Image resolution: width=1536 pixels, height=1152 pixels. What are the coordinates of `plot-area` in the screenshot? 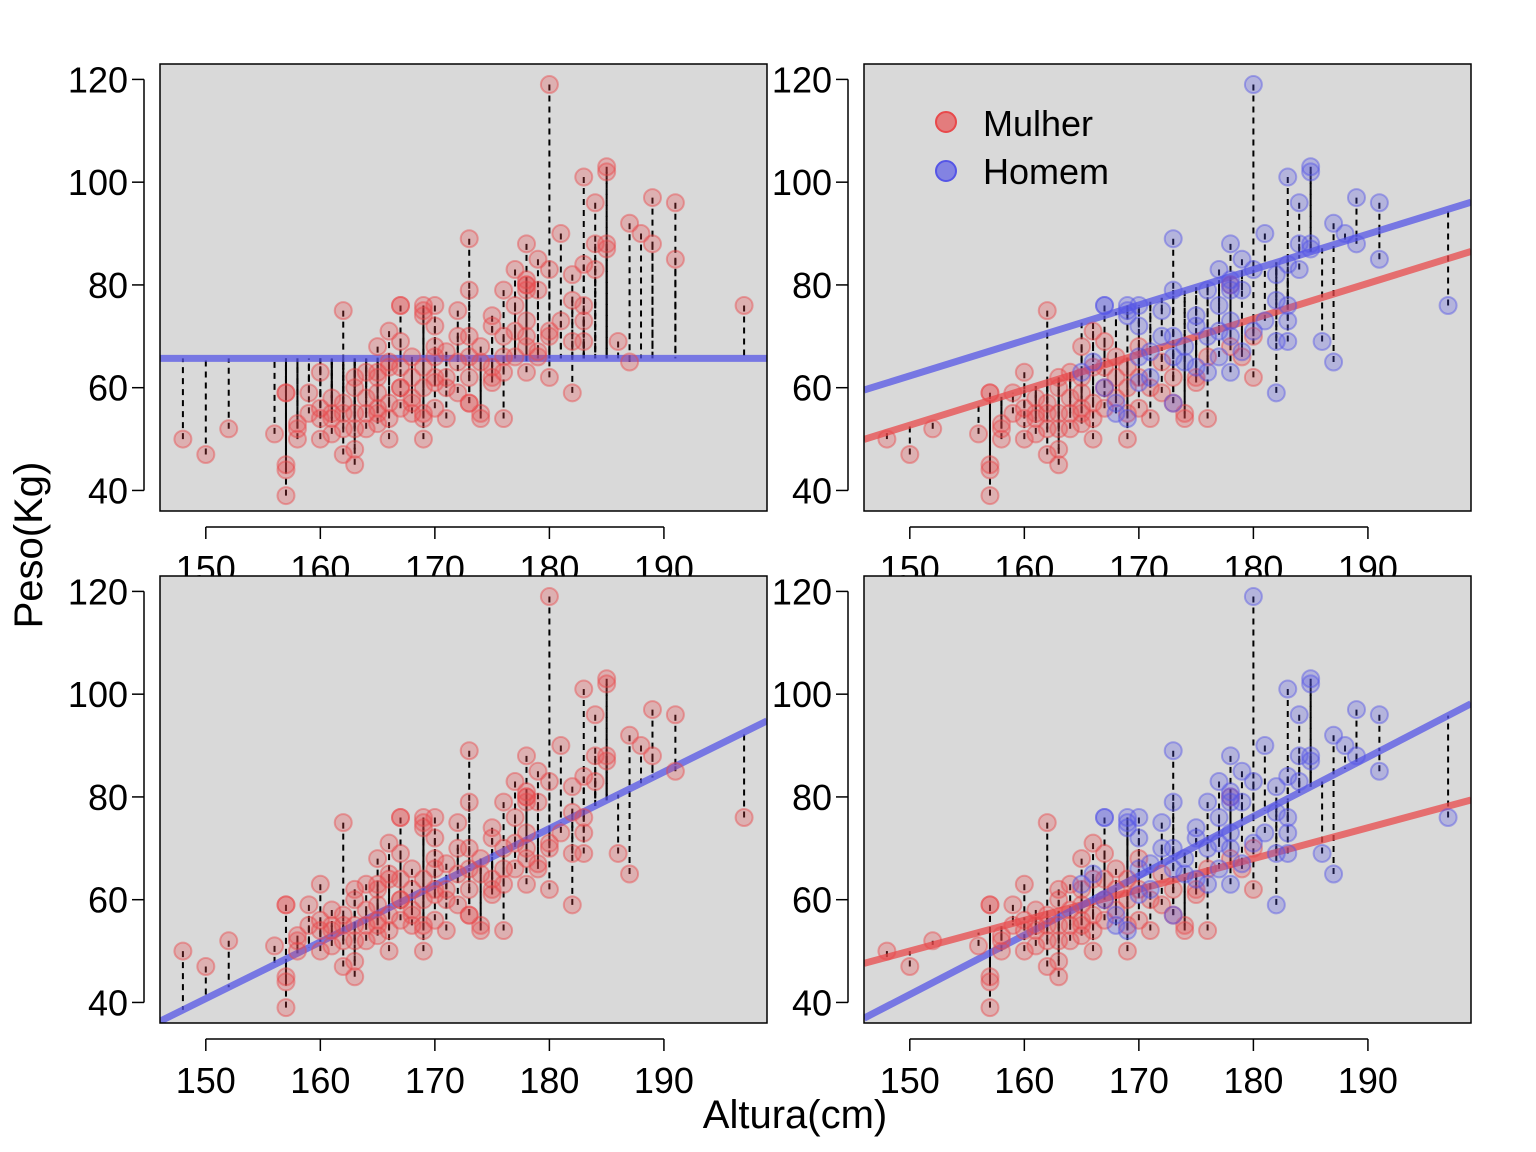 It's located at (1167, 804).